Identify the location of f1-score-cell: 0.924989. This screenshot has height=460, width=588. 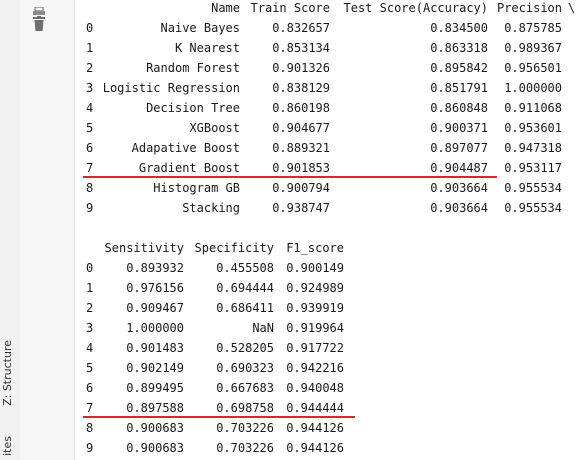
(315, 288).